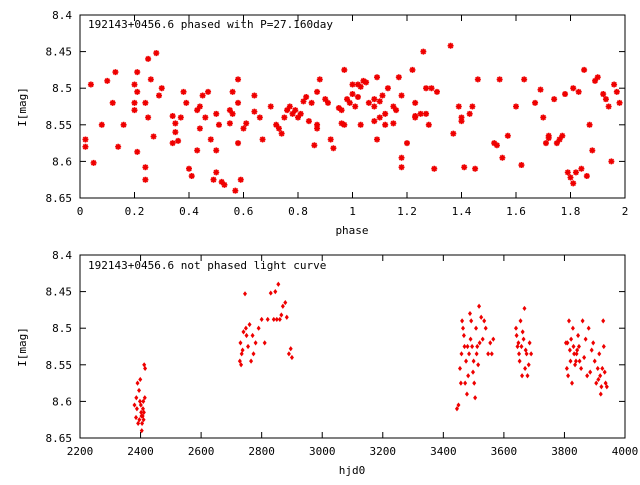 Image resolution: width=640 pixels, height=485 pixels. I want to click on phased-x-tick-label: 1.8, so click(571, 211).